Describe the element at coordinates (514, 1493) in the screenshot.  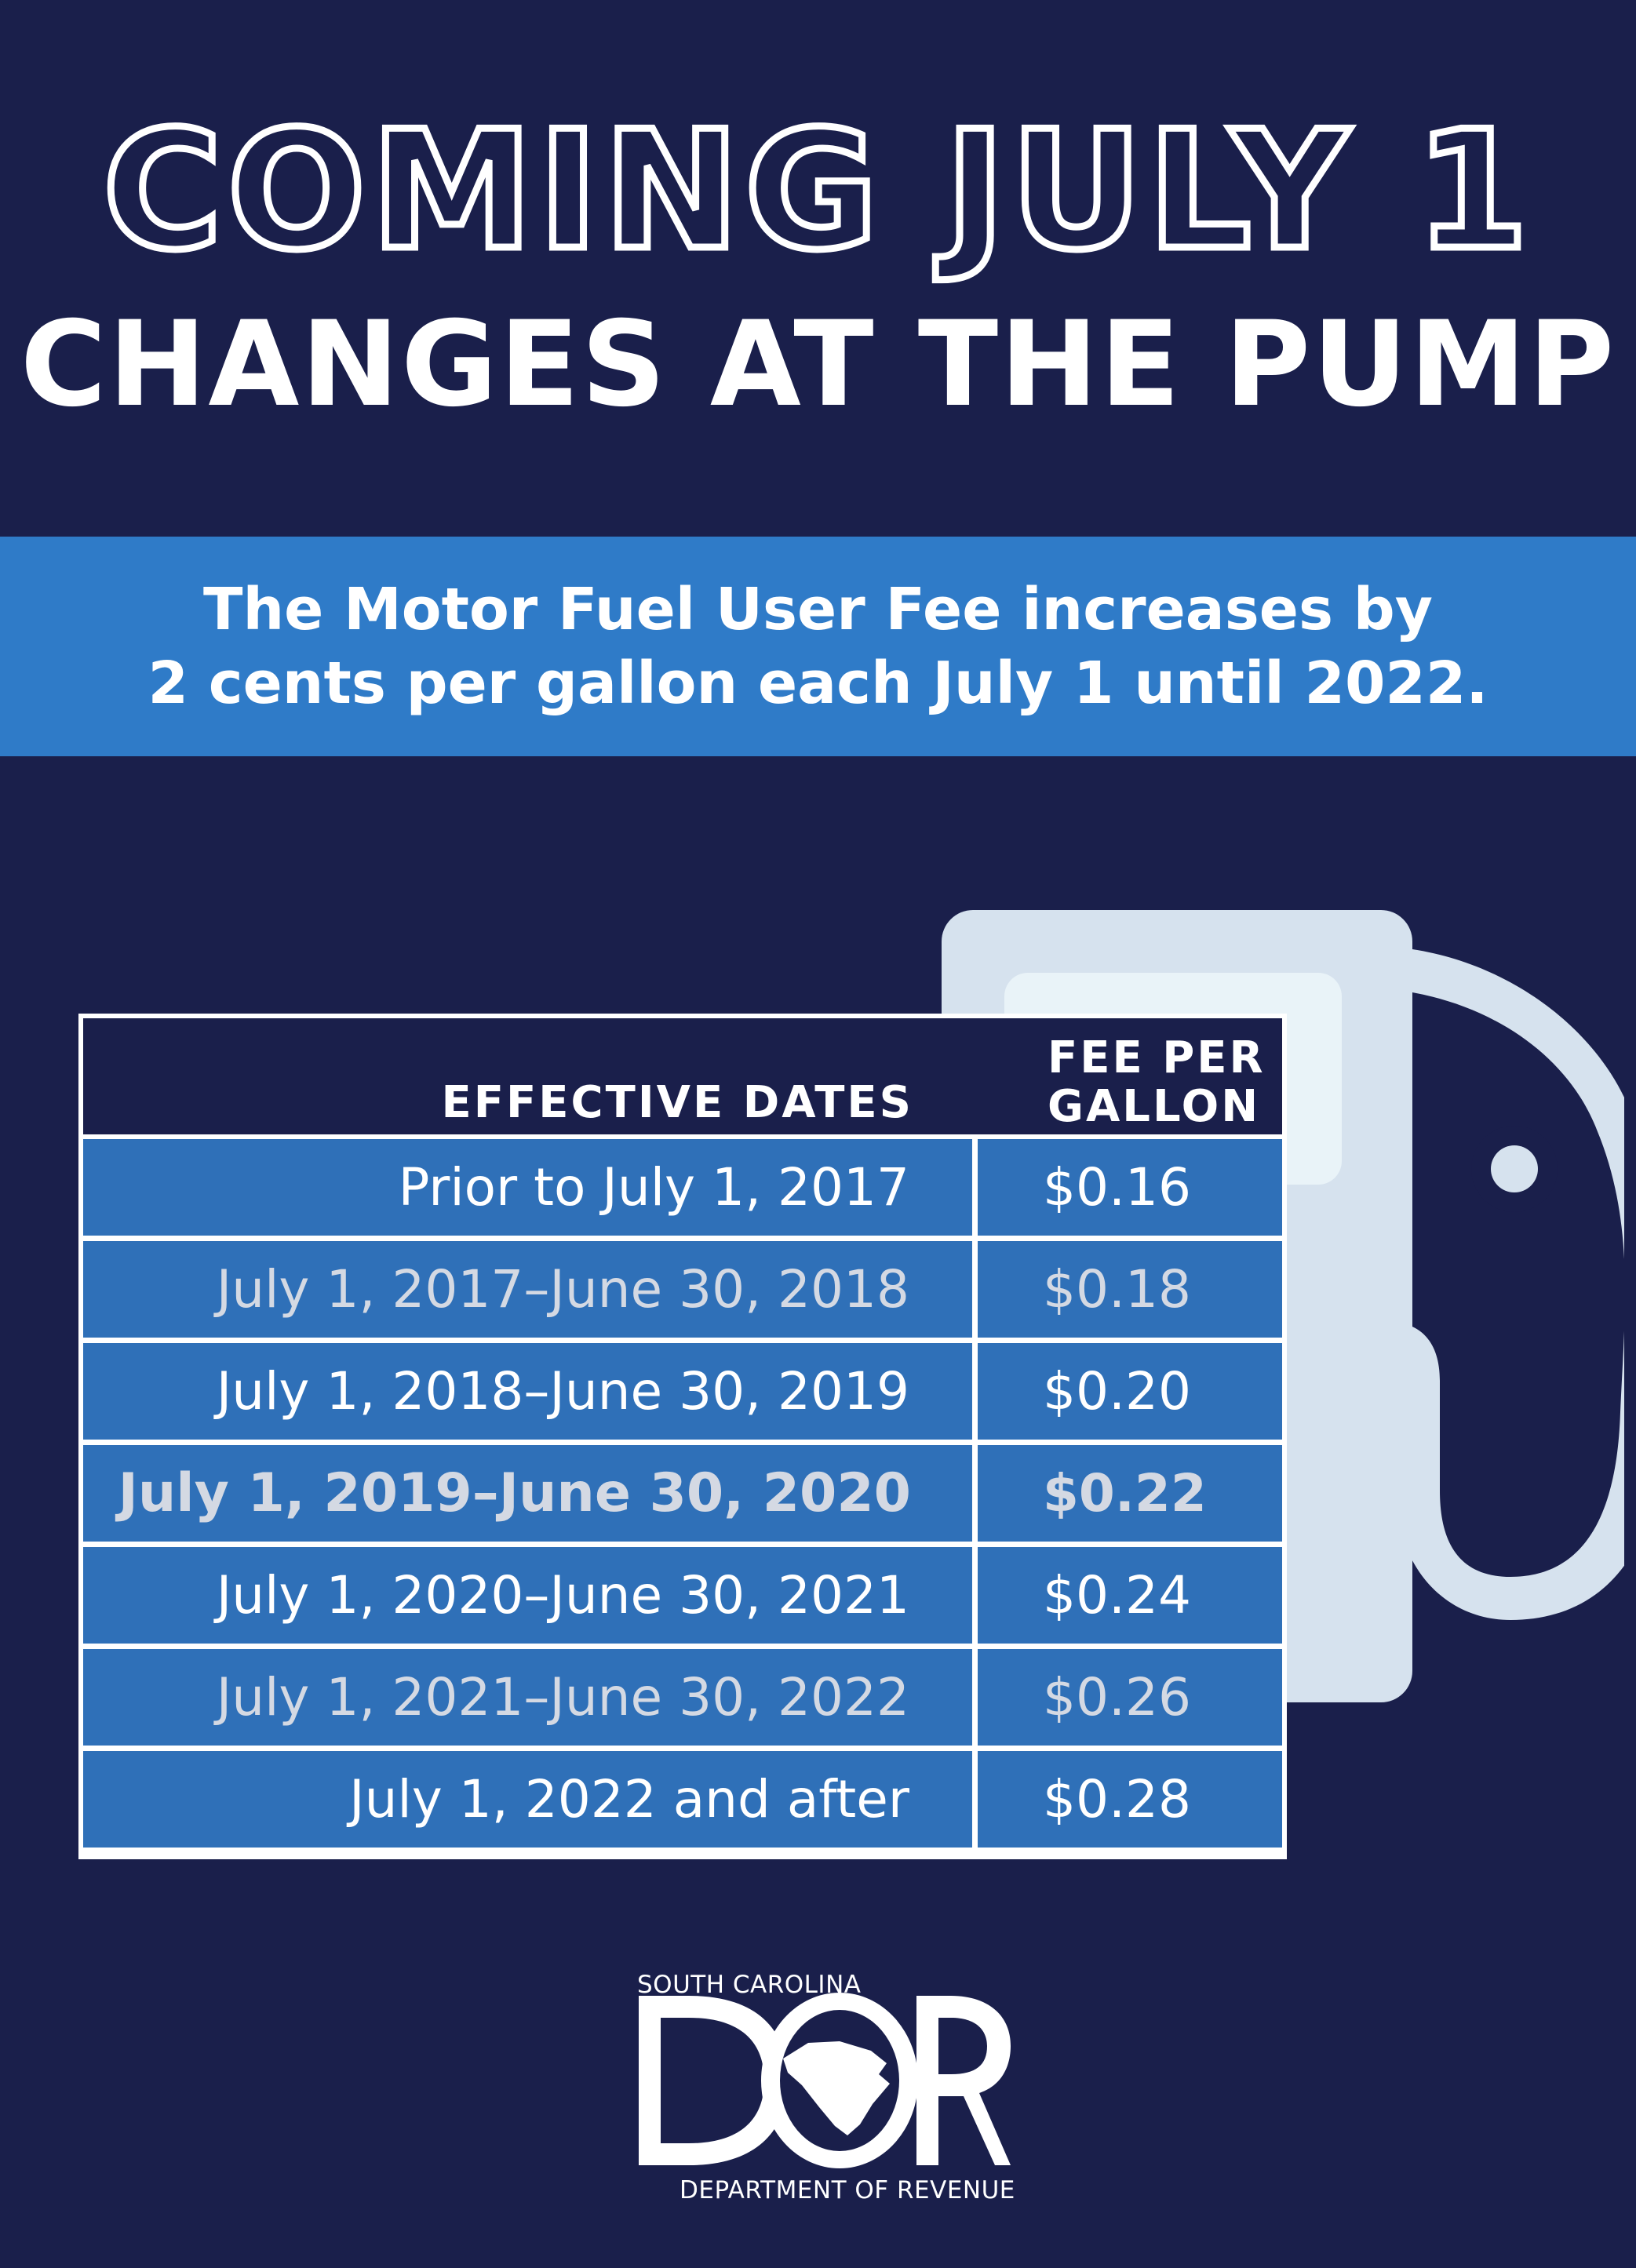
I see `date-text: July 1, 2019–June 30, 2020` at that location.